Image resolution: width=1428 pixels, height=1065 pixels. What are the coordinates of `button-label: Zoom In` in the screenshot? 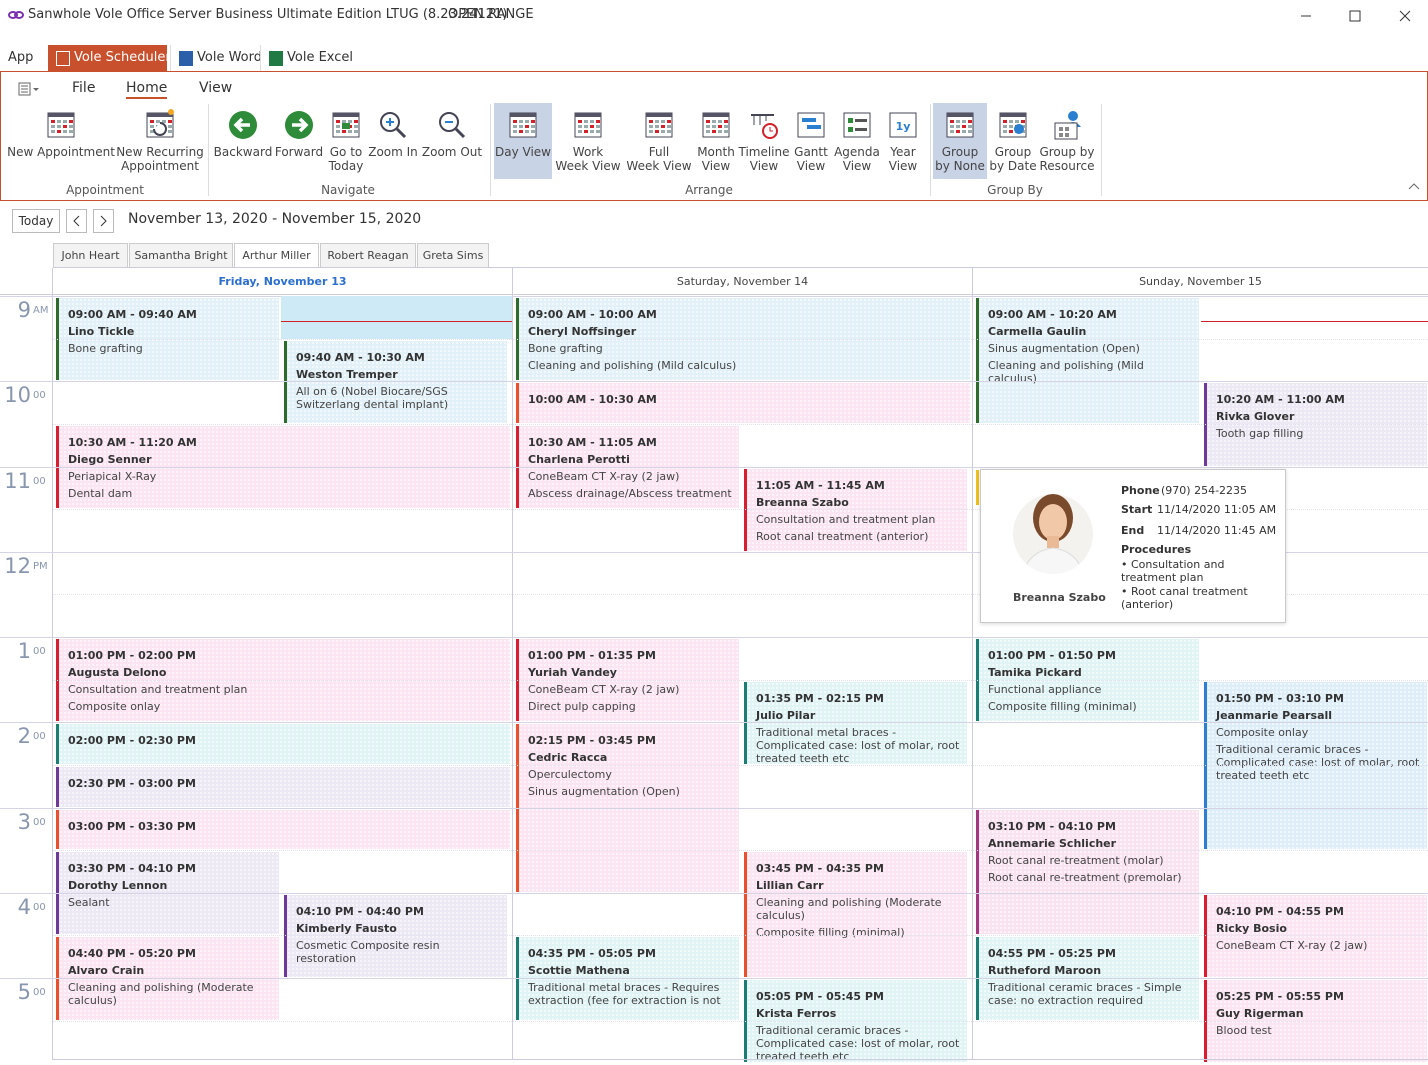 It's located at (393, 152).